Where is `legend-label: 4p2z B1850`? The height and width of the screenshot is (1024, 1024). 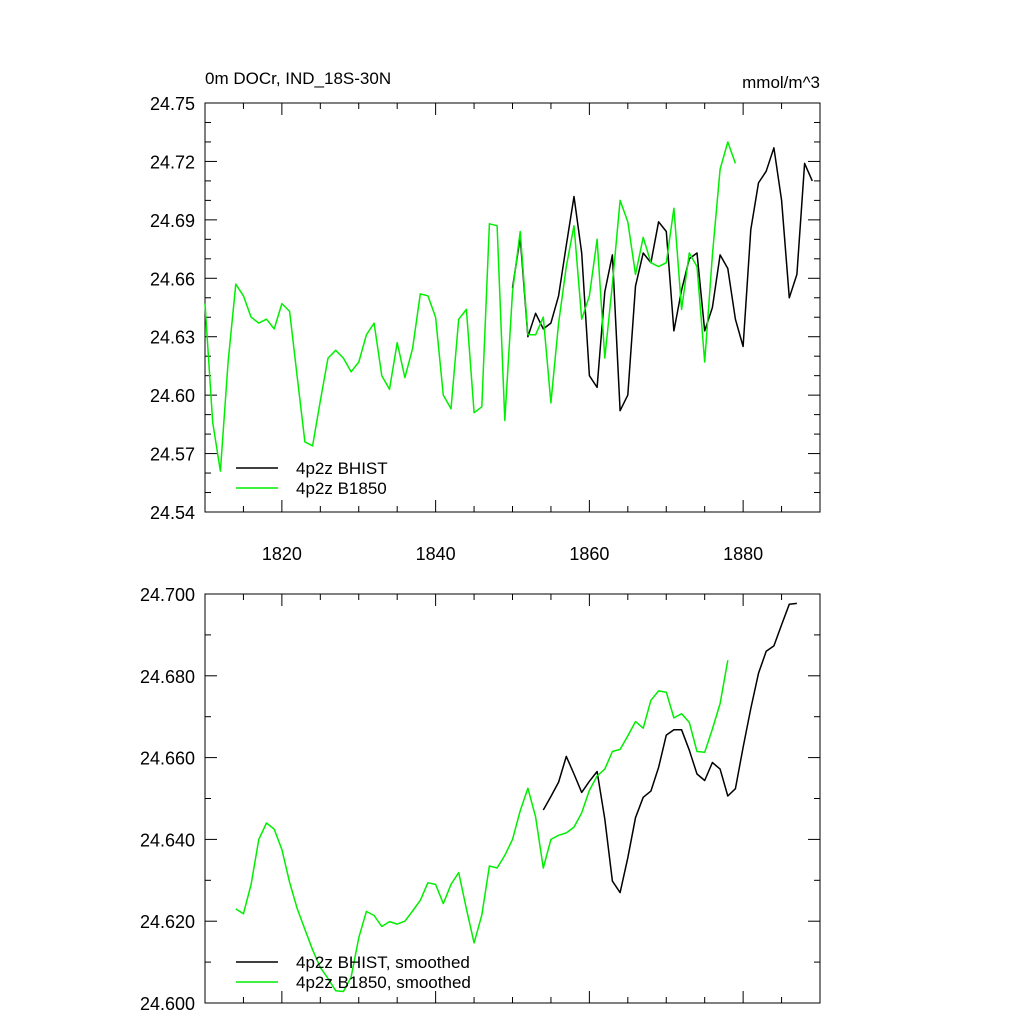
legend-label: 4p2z B1850 is located at coordinates (341, 488).